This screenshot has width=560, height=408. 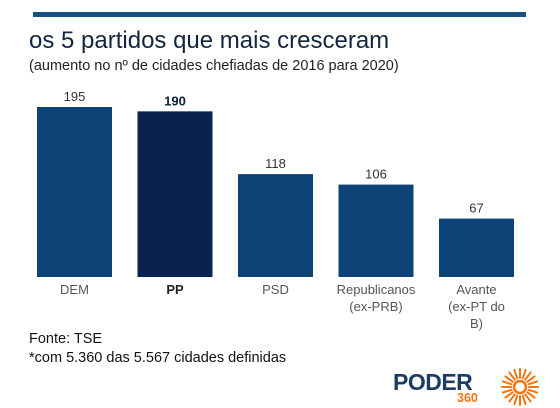 I want to click on bar-psd, so click(x=275, y=225).